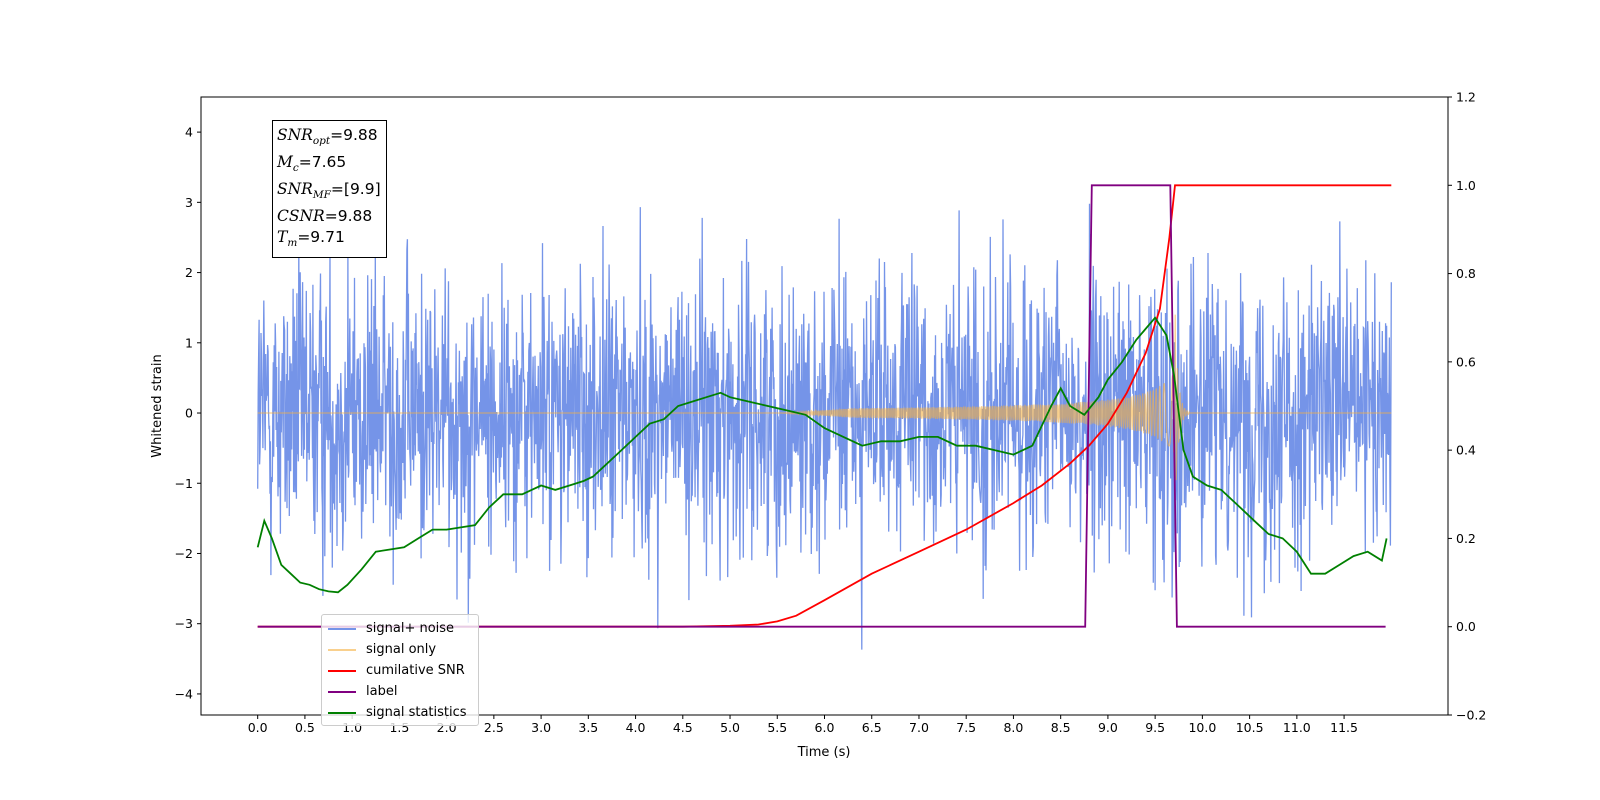 Image resolution: width=1600 pixels, height=800 pixels. I want to click on legend-item: signal+ noise, so click(400, 628).